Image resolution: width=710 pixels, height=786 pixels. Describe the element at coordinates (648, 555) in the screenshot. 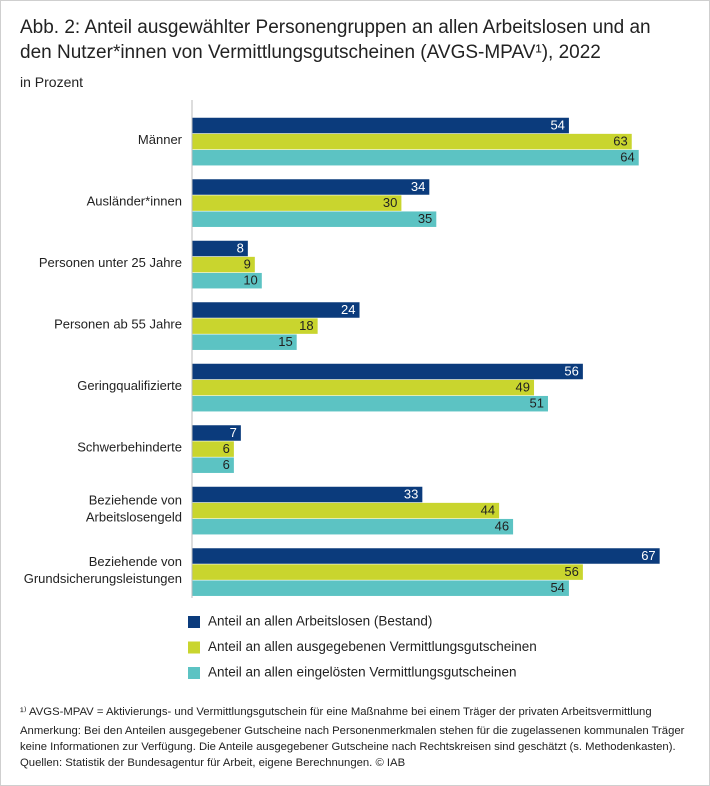

I see `value-label: 67` at that location.